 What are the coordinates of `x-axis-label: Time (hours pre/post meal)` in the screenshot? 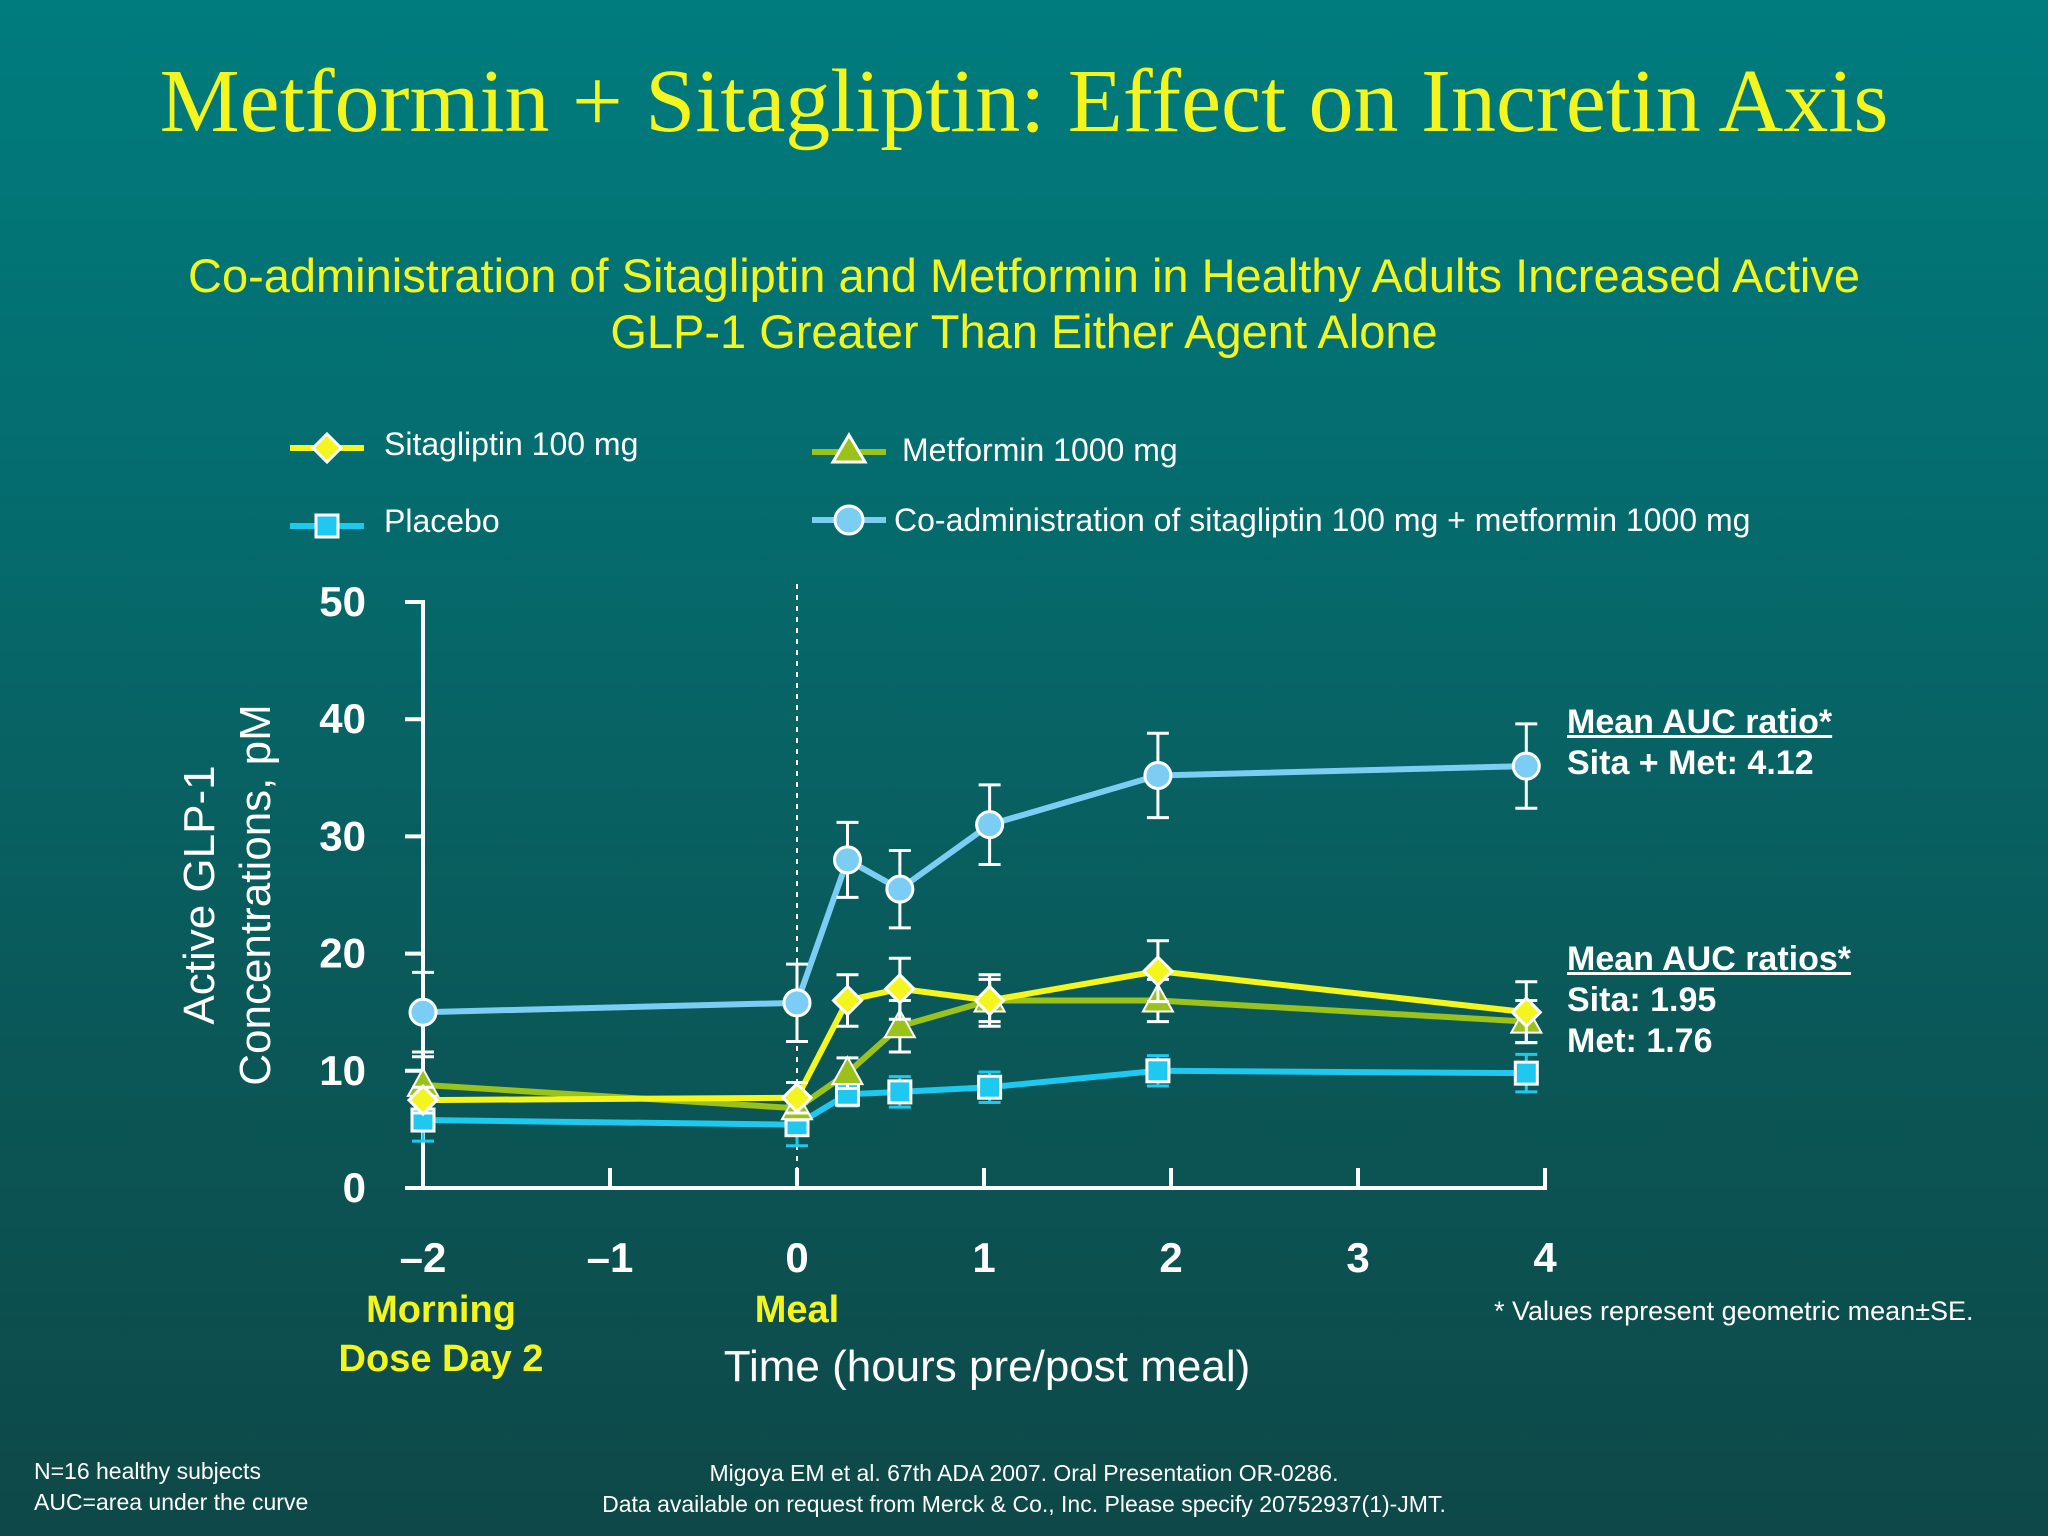 It's located at (987, 1366).